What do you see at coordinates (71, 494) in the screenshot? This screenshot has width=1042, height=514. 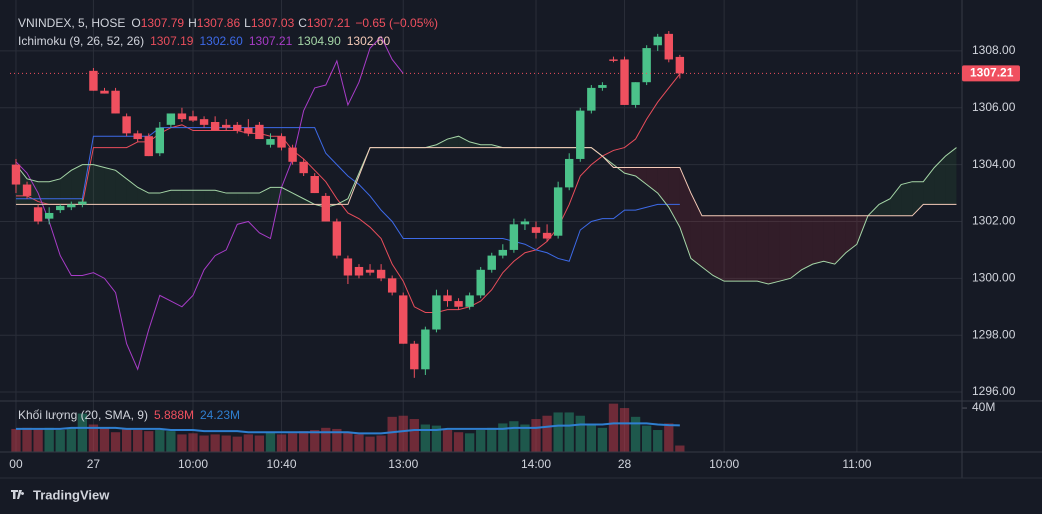 I see `logo-text: TradingView` at bounding box center [71, 494].